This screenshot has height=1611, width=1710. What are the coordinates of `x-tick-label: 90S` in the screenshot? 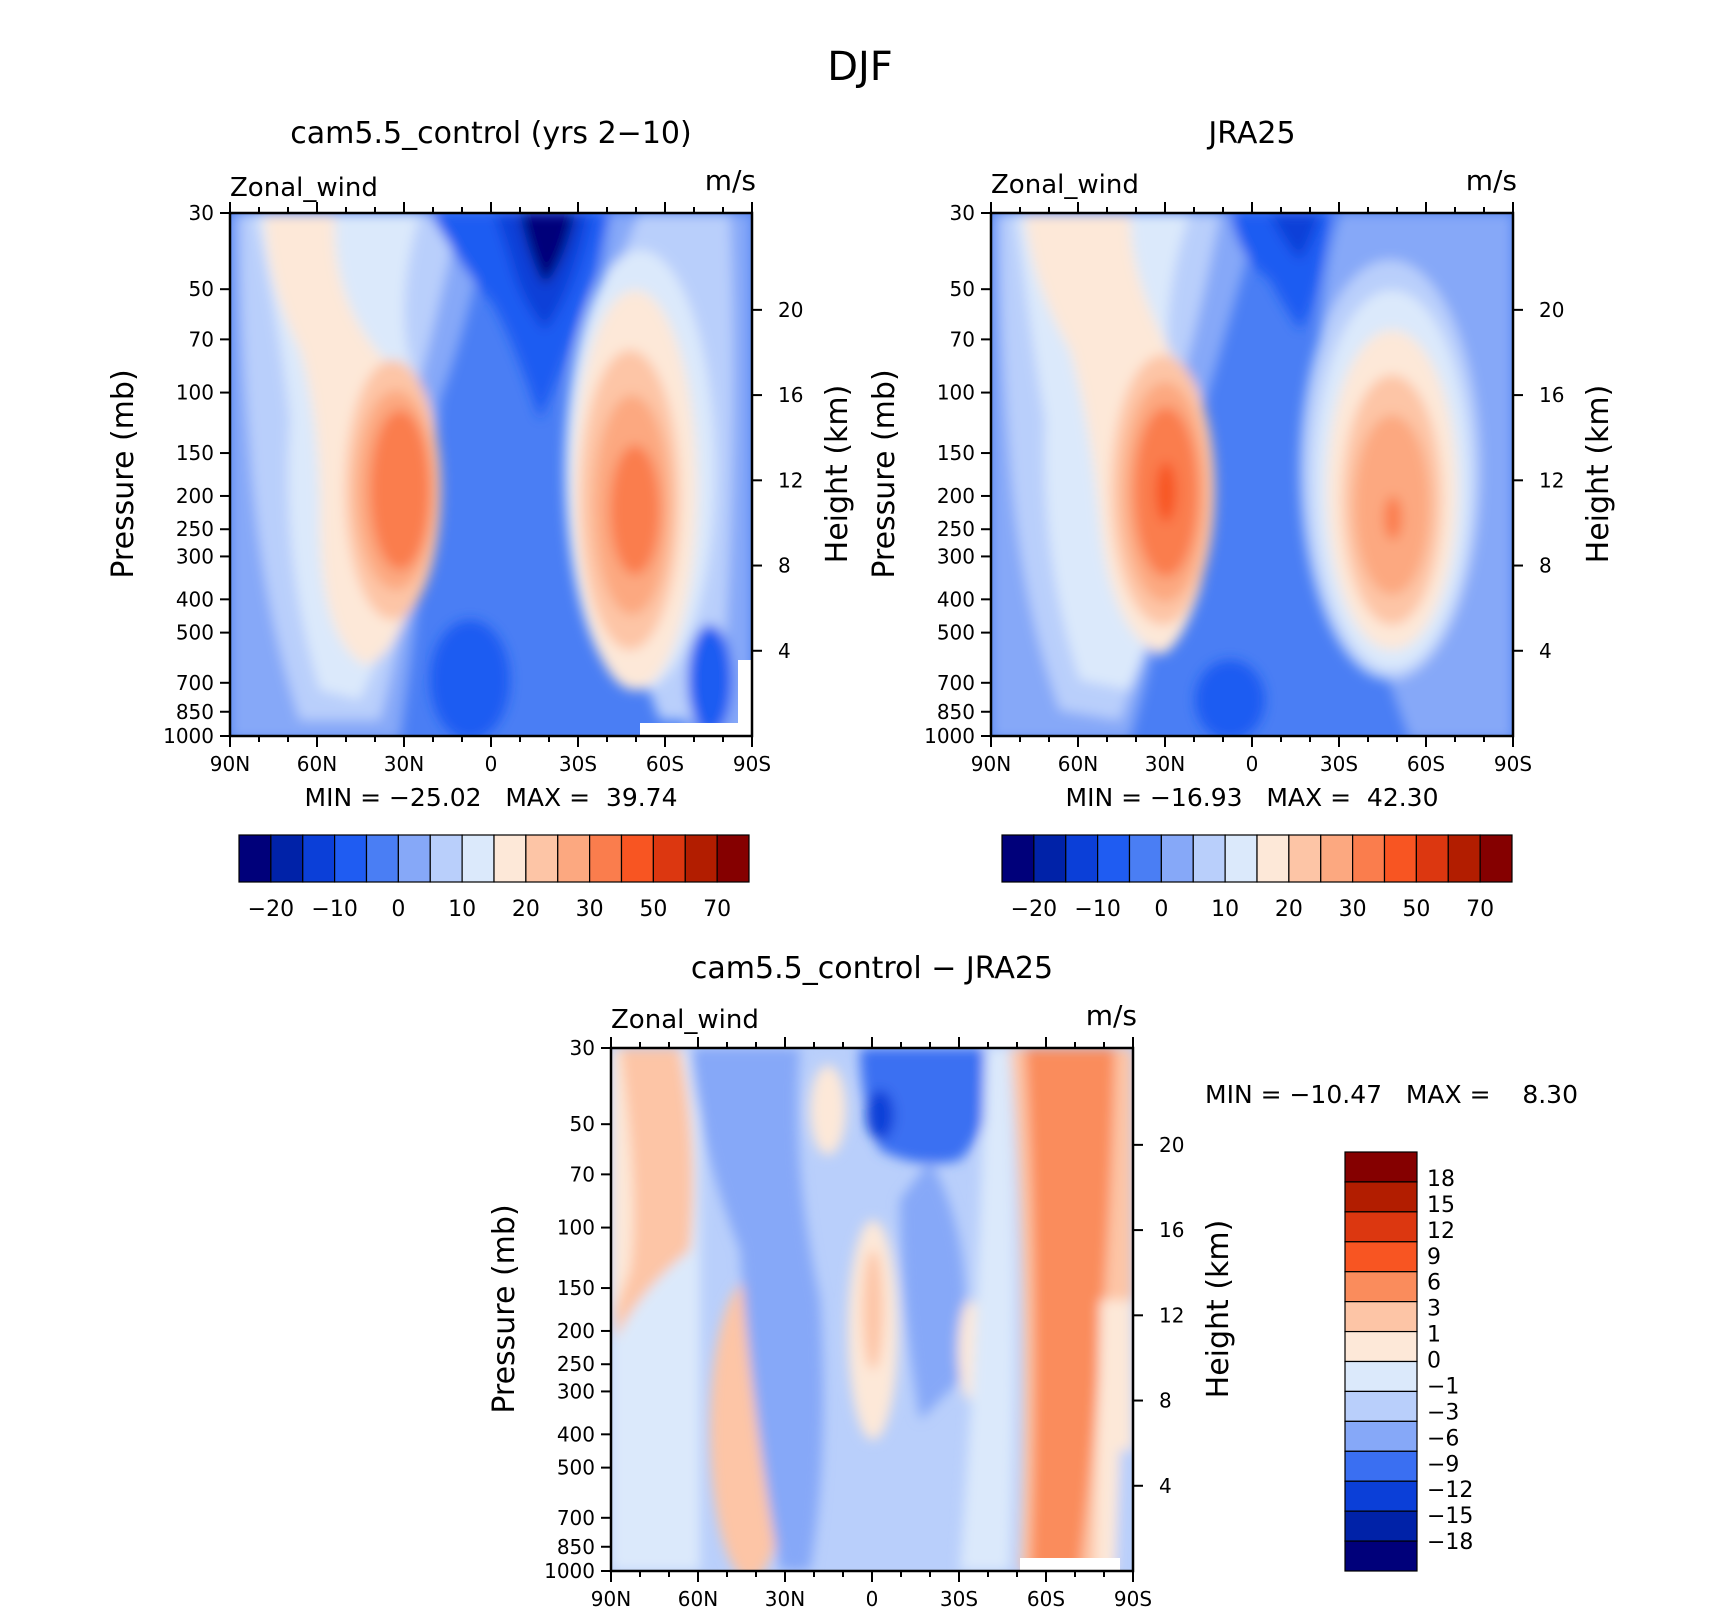 It's located at (1513, 764).